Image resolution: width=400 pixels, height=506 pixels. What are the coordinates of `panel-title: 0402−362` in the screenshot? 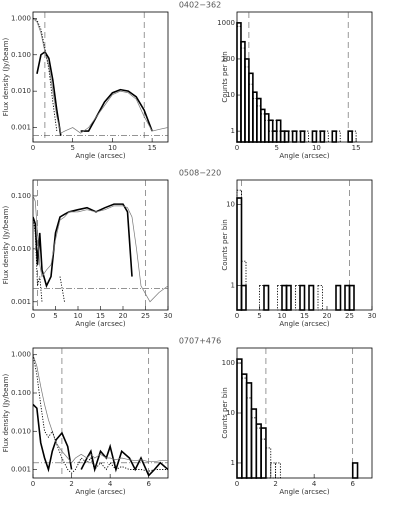 It's located at (200, 5).